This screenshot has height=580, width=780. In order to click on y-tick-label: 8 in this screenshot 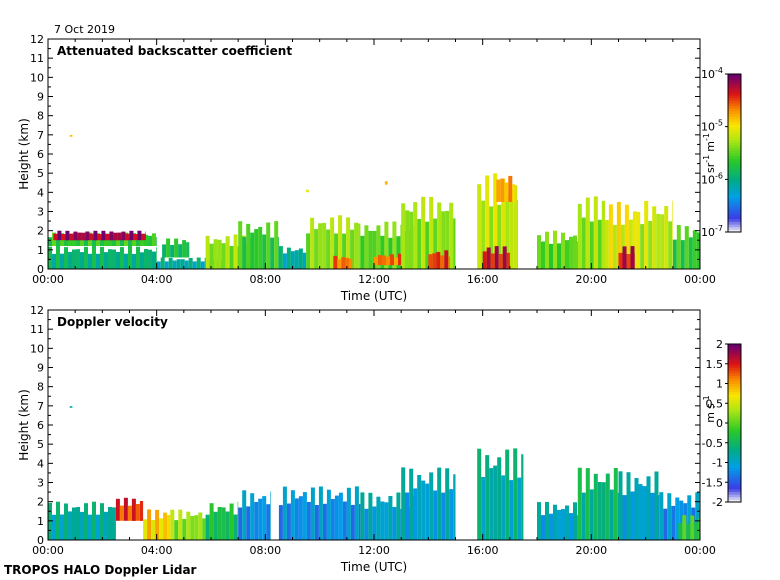, I will do `click(40, 116)`.